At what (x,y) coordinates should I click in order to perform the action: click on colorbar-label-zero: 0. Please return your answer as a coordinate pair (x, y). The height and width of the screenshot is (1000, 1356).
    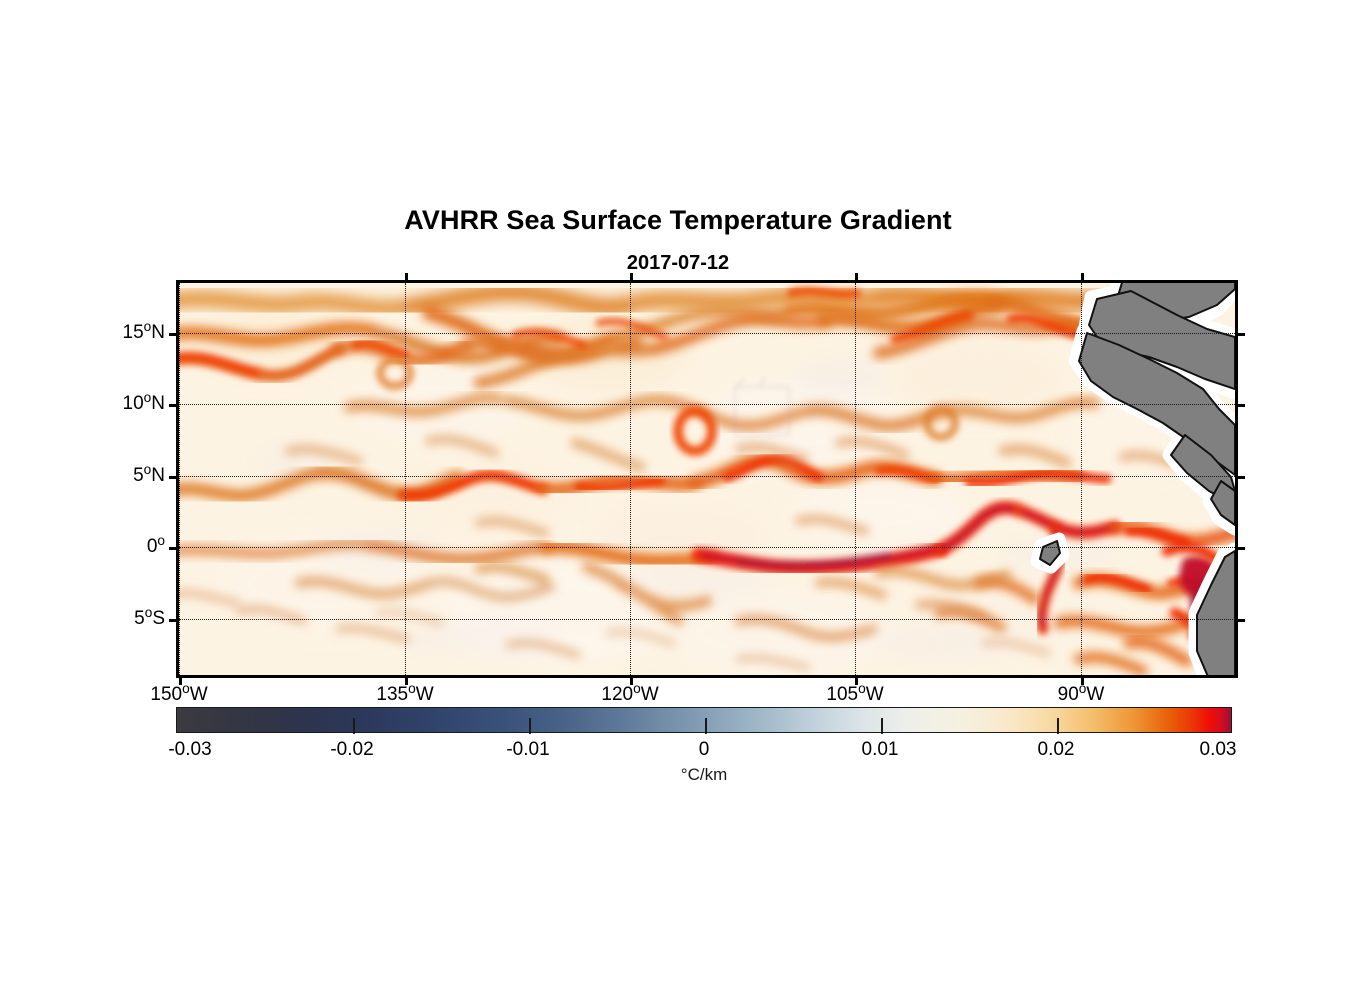
    Looking at the image, I should click on (704, 749).